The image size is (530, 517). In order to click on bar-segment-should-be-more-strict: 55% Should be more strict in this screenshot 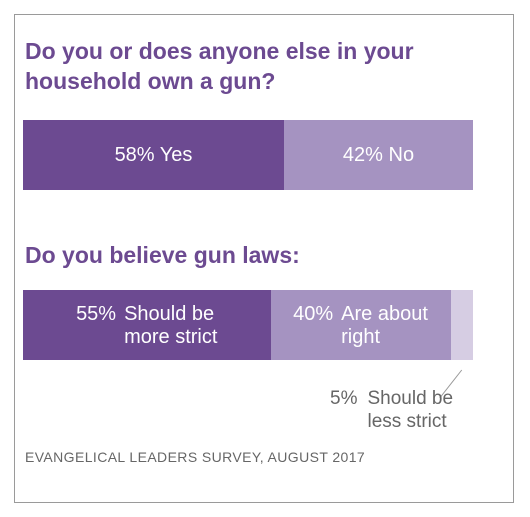, I will do `click(147, 325)`.